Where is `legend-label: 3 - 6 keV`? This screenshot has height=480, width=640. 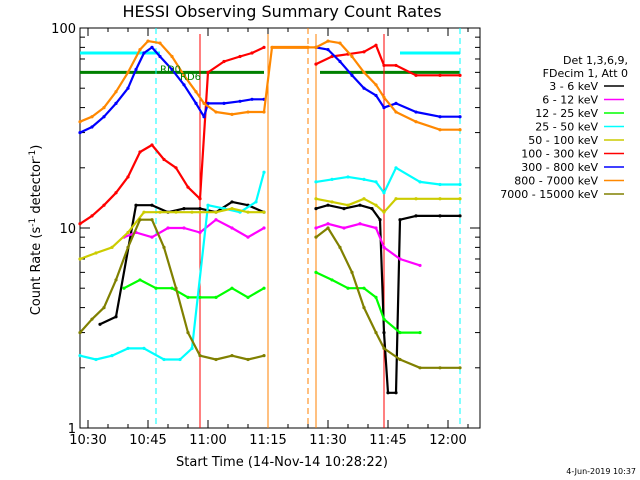 legend-label: 3 - 6 keV is located at coordinates (573, 86).